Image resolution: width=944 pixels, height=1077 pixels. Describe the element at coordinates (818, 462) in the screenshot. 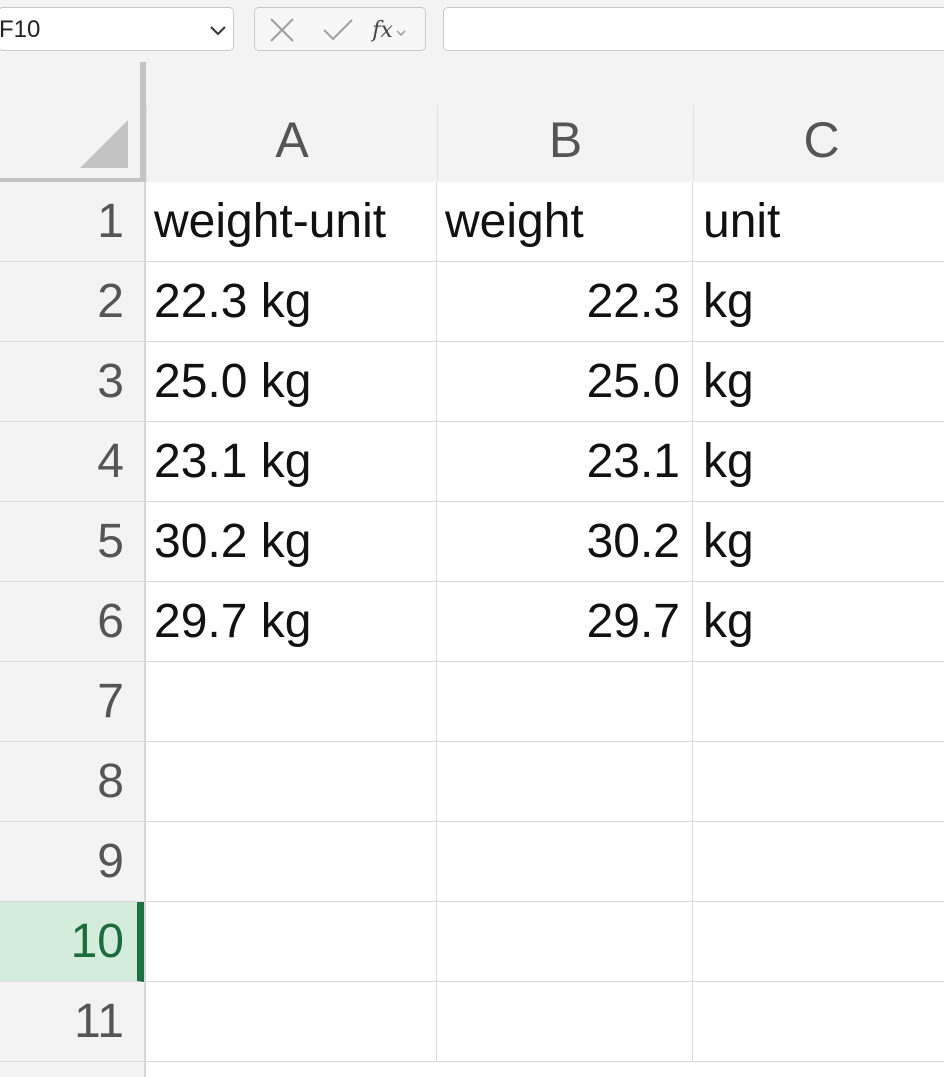

I see `cell-c4: kg` at that location.